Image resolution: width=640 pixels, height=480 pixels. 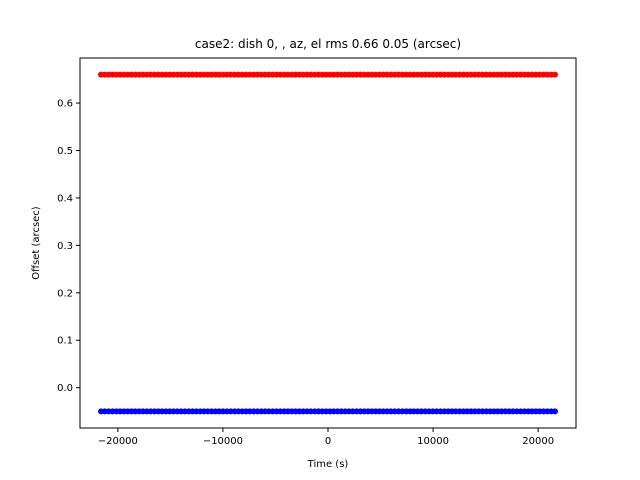 I want to click on y-tick-label: 0.0, so click(x=65, y=388).